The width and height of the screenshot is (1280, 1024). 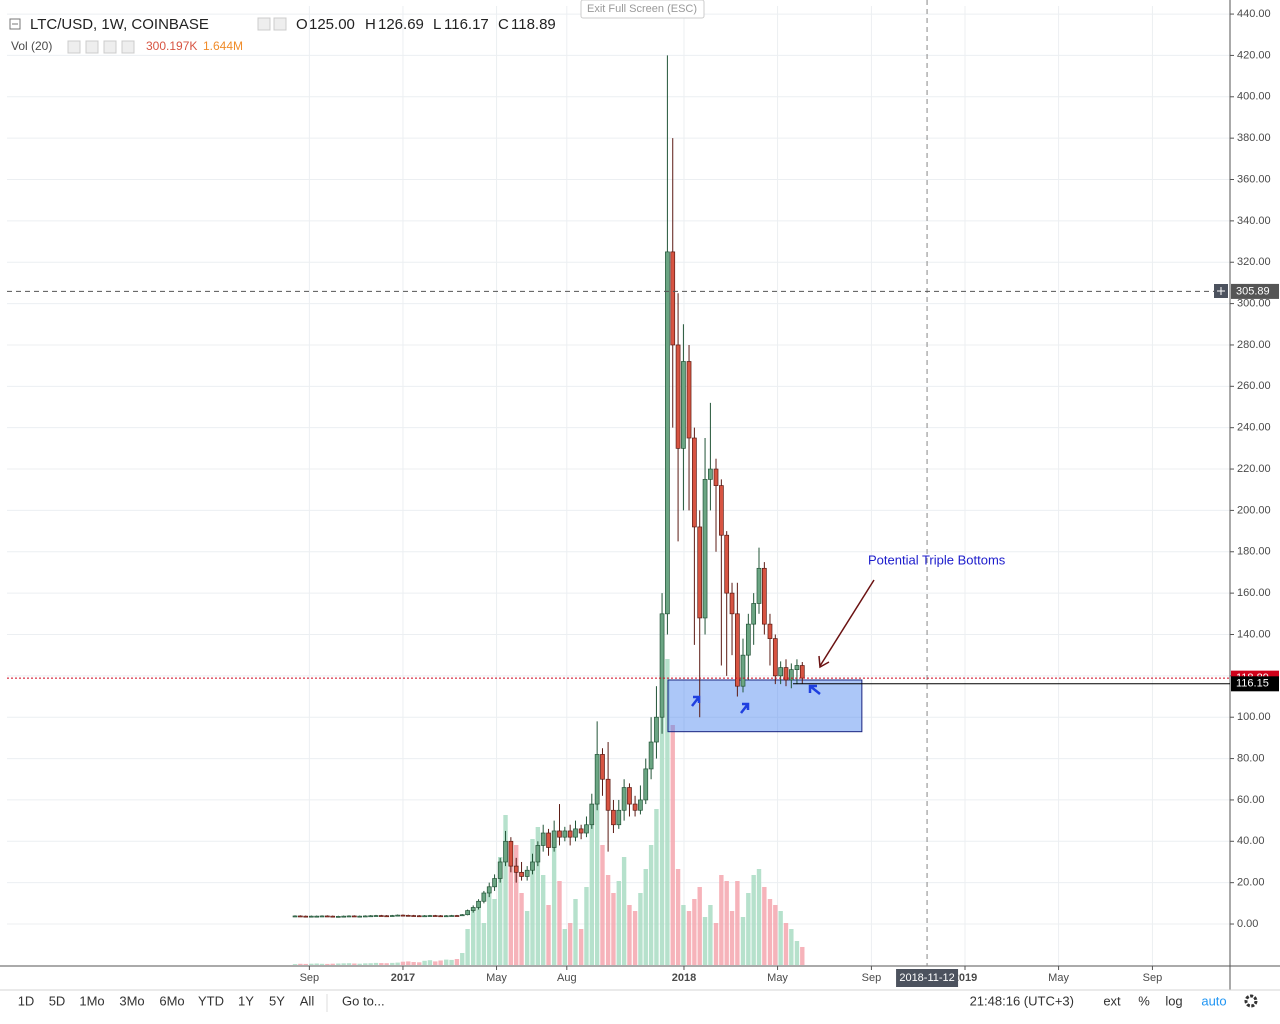 What do you see at coordinates (872, 978) in the screenshot?
I see `x-tick-label: Sep` at bounding box center [872, 978].